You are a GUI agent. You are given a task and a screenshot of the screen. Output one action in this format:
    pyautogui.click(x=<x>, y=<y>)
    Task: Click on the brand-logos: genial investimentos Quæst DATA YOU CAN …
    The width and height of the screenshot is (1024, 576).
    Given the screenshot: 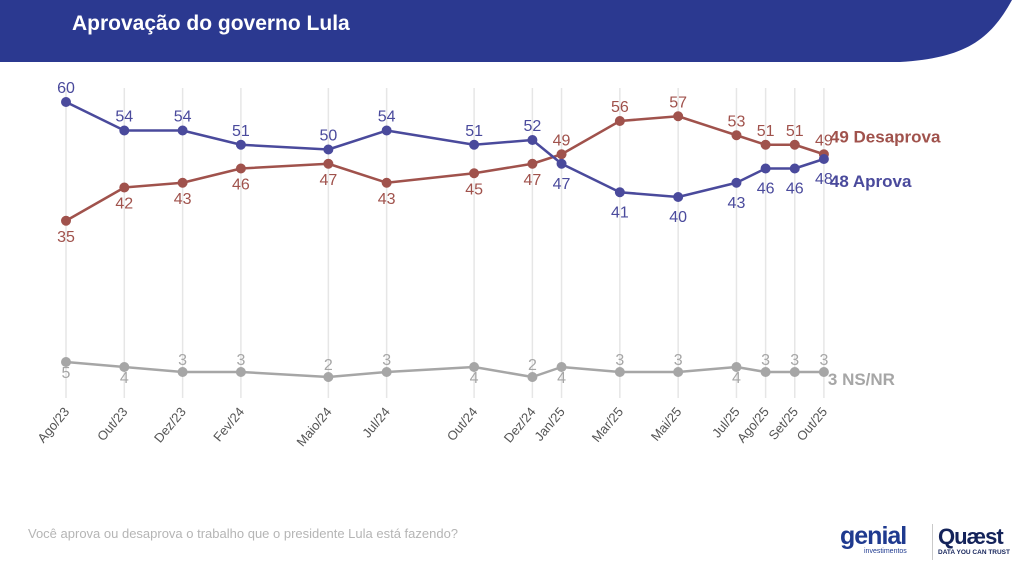 What is the action you would take?
    pyautogui.click(x=930, y=542)
    